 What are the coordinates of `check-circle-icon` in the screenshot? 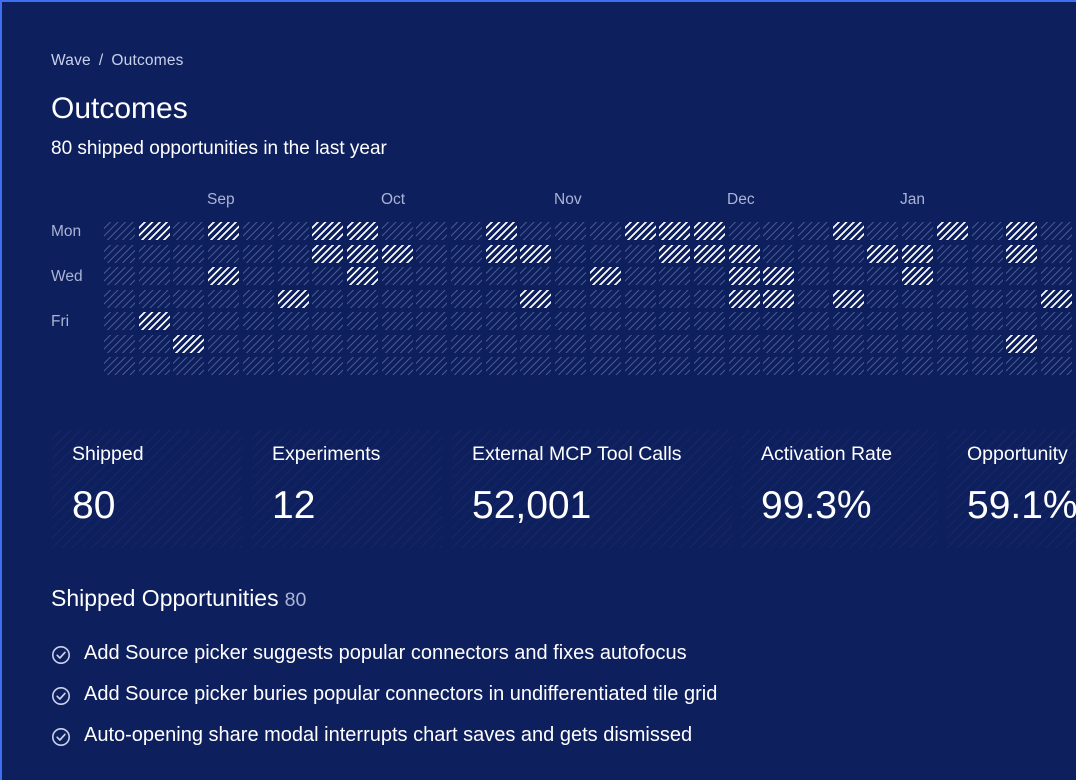 It's located at (61, 696).